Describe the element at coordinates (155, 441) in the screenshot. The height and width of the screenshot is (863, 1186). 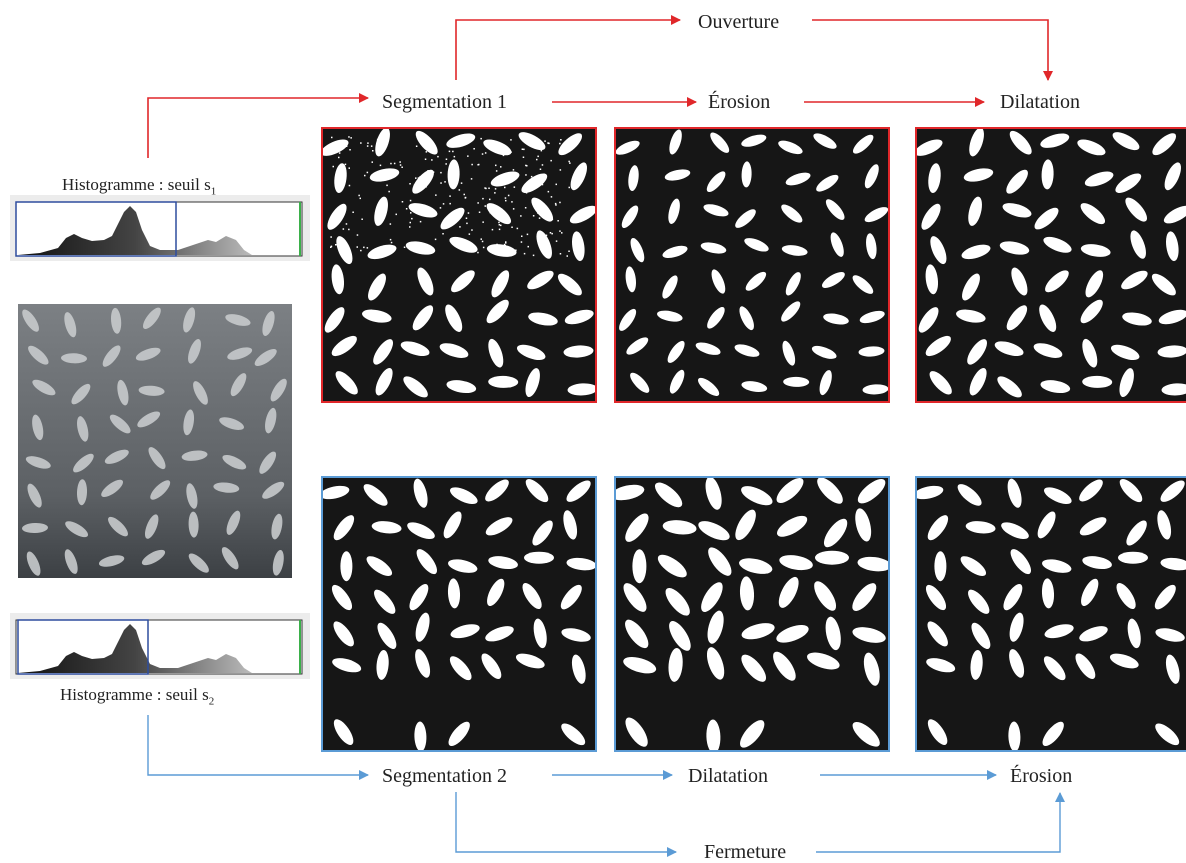
I see `source-photo` at that location.